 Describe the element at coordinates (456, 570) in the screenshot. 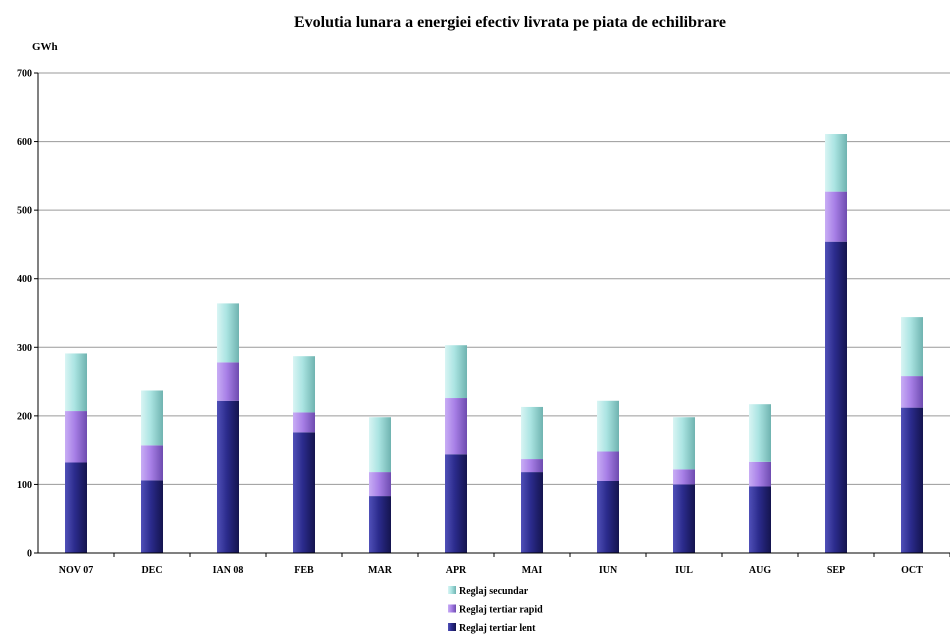

I see `x-tick-label: APR` at that location.